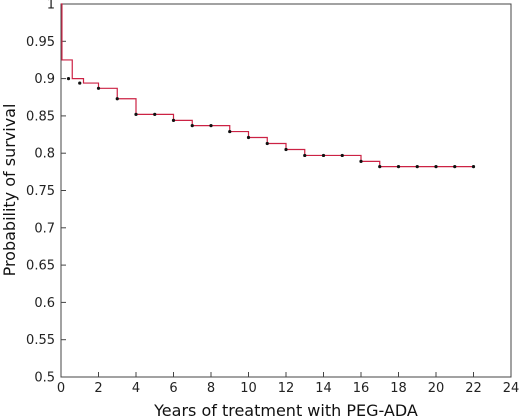 This screenshot has width=520, height=419. Describe the element at coordinates (40, 116) in the screenshot. I see `y-tick-label: 0.85` at that location.